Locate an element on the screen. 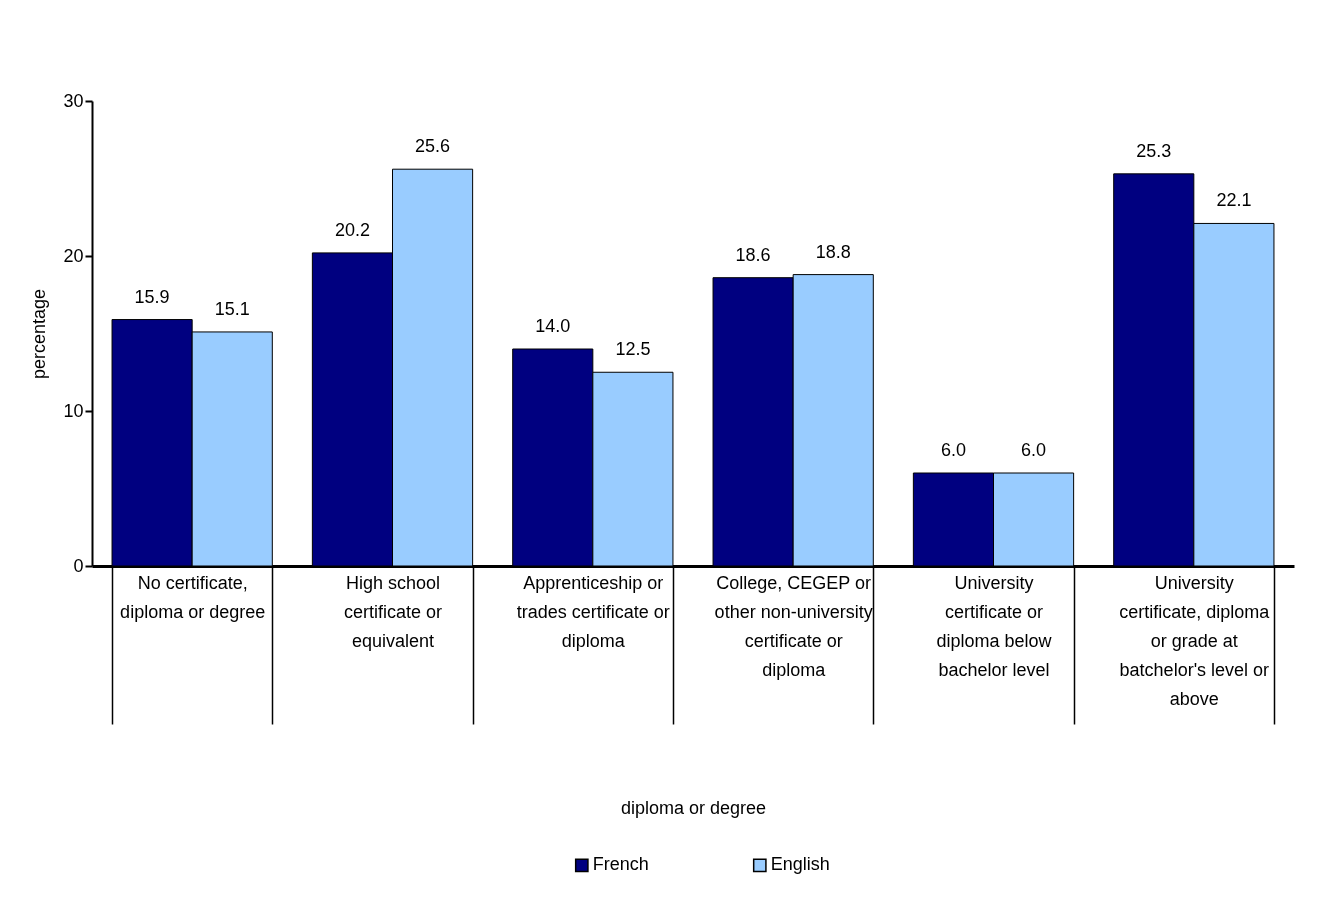 This screenshot has width=1328, height=911. data-label: 25.3 is located at coordinates (1154, 150).